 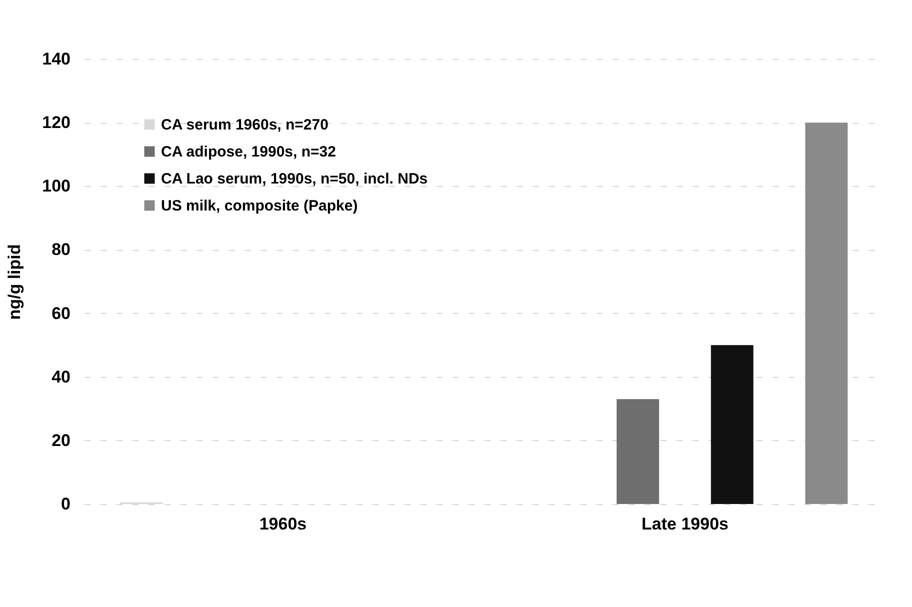 I want to click on x-tick-label: 1960s, so click(x=283, y=524).